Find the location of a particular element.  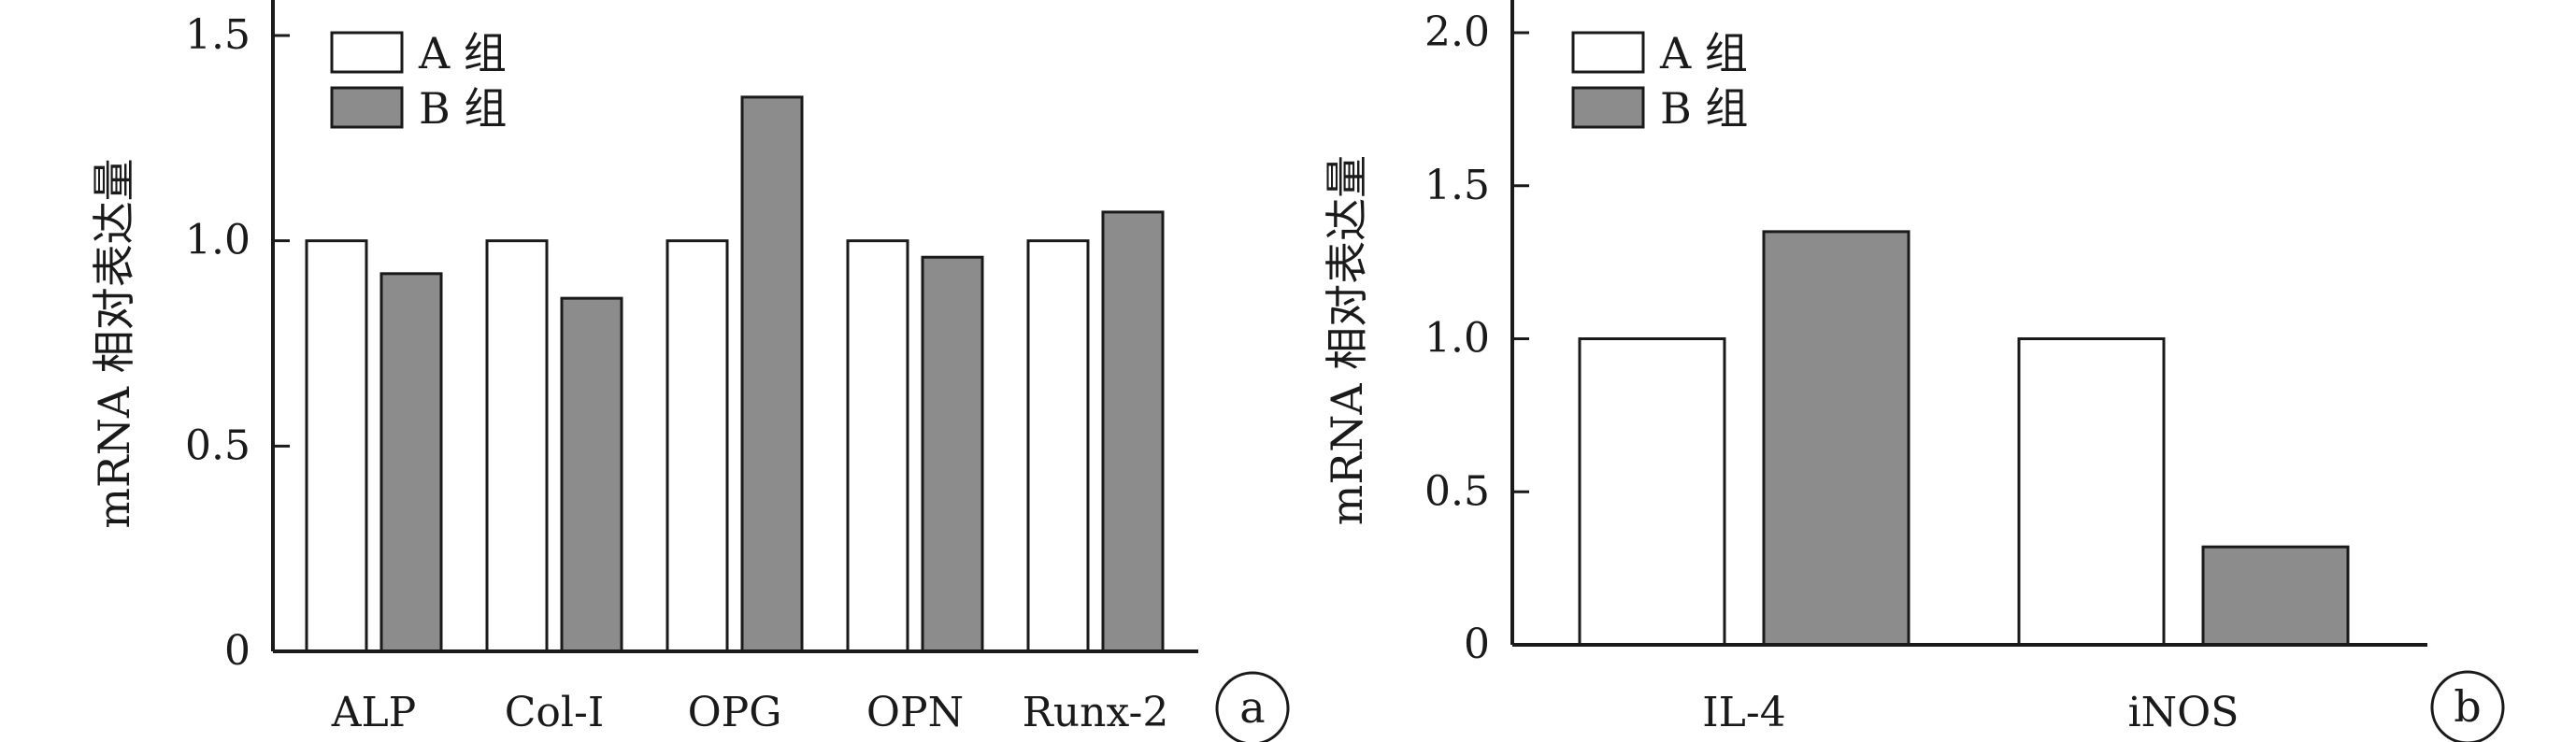

x-tick-label: ALP is located at coordinates (374, 712).